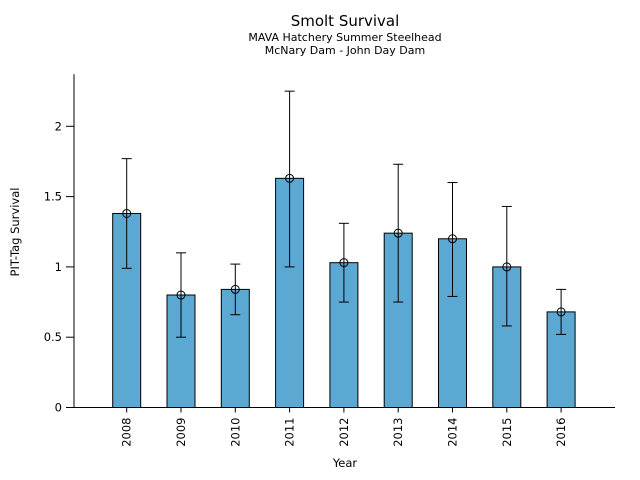 The width and height of the screenshot is (640, 480). I want to click on y-tick-label: 2, so click(58, 126).